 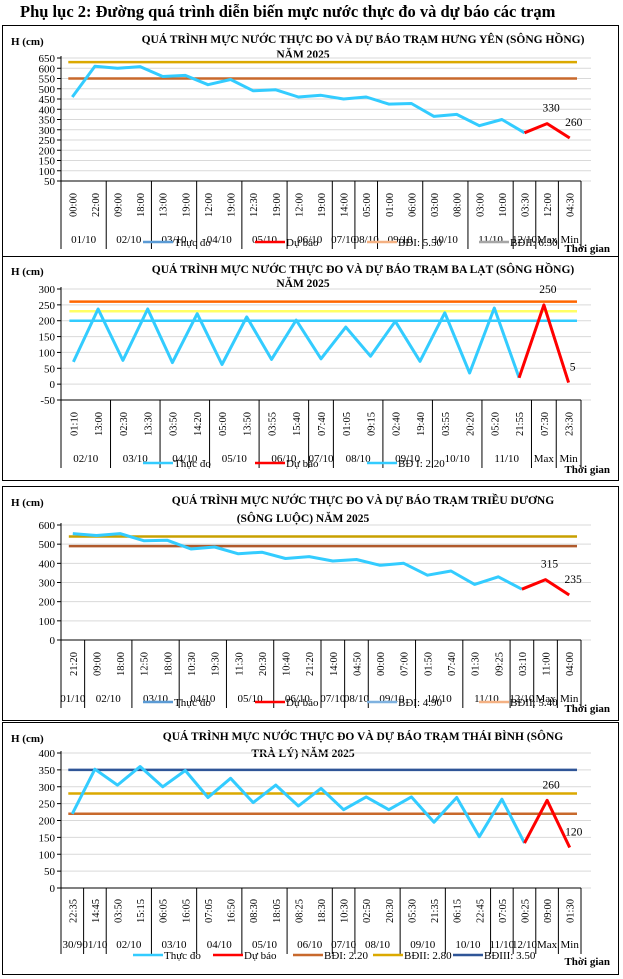 What do you see at coordinates (570, 945) in the screenshot?
I see `x-group-label: Min` at bounding box center [570, 945].